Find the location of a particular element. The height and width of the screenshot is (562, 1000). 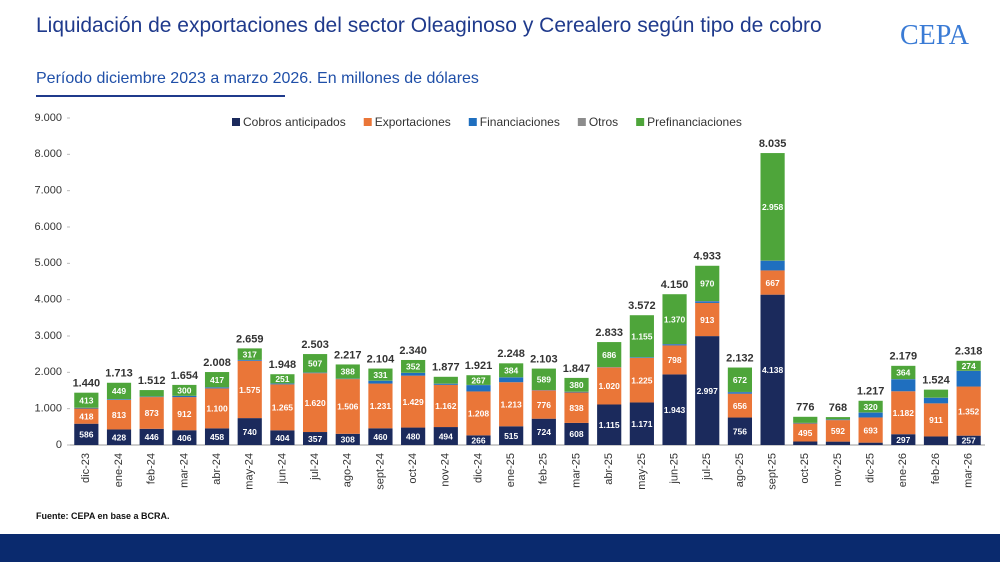

y-tick-label: 7.000 is located at coordinates (48, 191).